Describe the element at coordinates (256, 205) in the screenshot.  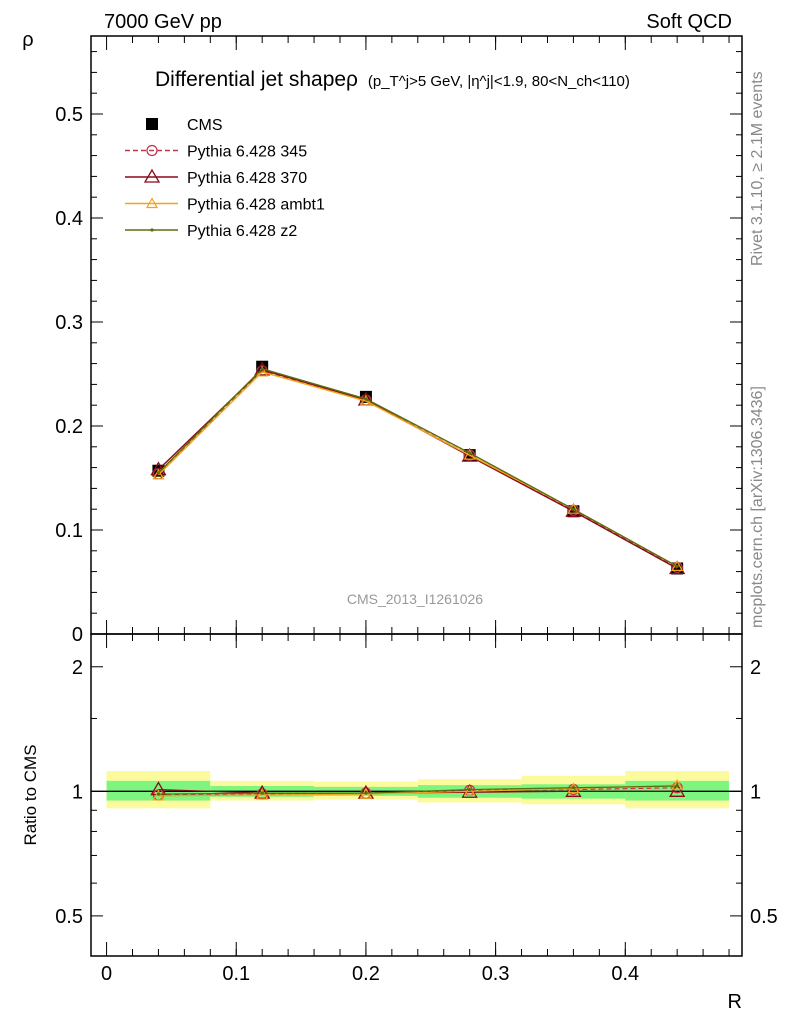
I see `legend-label: Pythia 6.428 ambt1` at that location.